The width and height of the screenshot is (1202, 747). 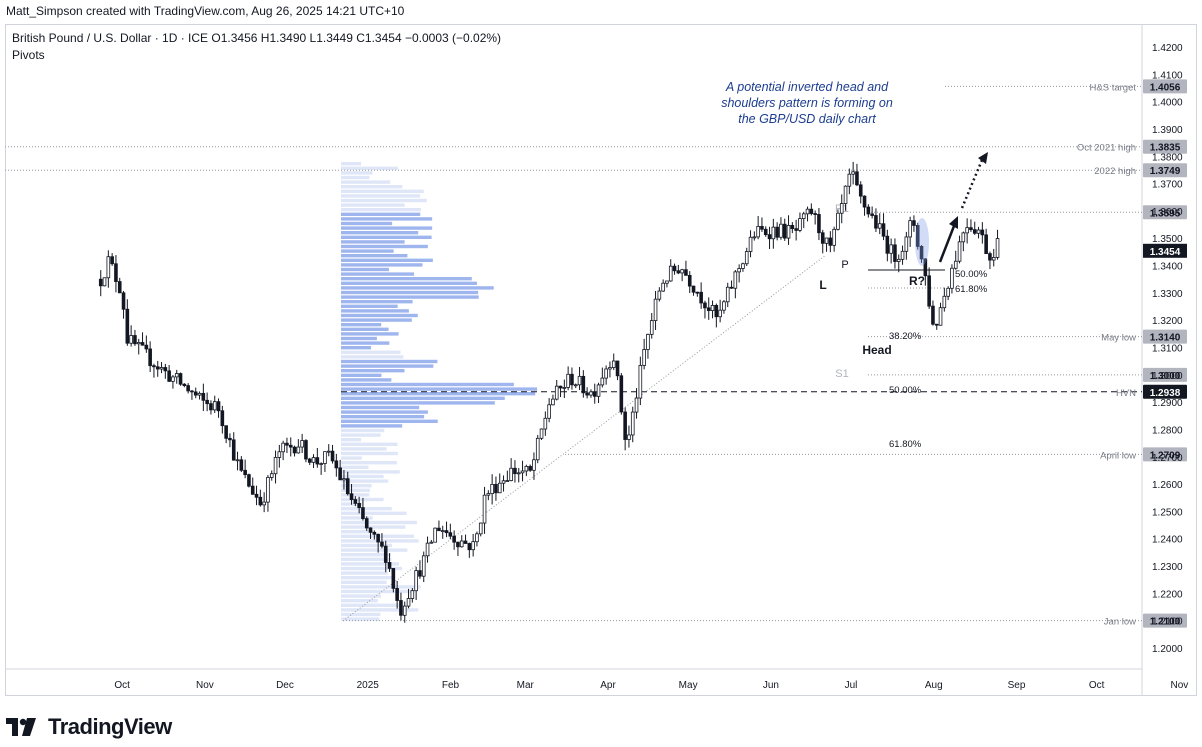 What do you see at coordinates (283, 38) in the screenshot?
I see `high-value: H1.3490` at bounding box center [283, 38].